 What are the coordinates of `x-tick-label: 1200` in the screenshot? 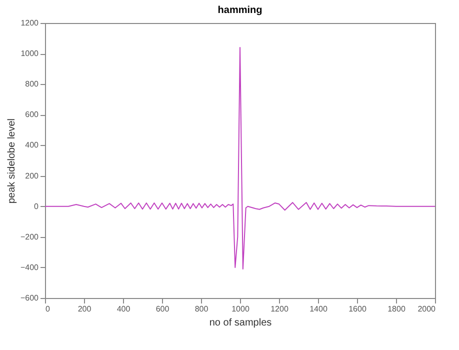 It's located at (279, 309).